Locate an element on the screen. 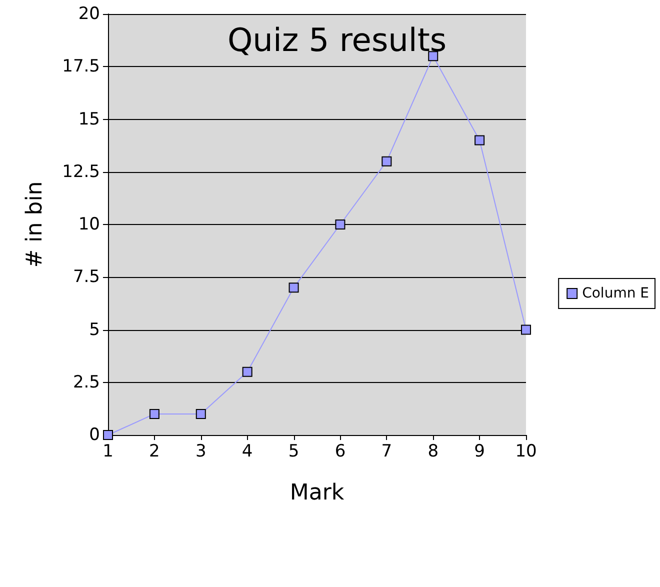 This screenshot has width=660, height=587. x-tick-label: 6 is located at coordinates (340, 452).